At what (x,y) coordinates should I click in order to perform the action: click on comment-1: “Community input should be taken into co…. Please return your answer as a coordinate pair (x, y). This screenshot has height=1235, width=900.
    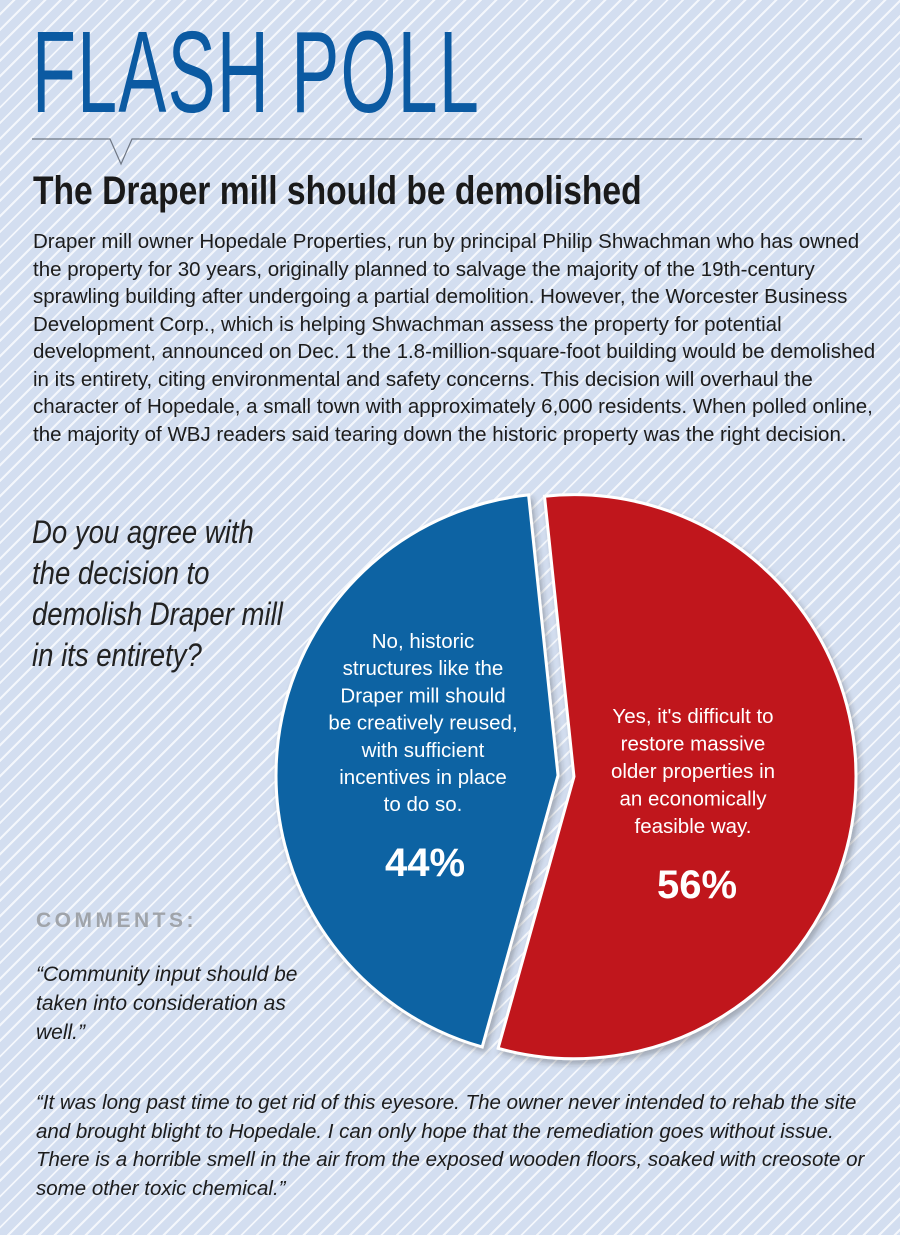
    Looking at the image, I should click on (167, 1003).